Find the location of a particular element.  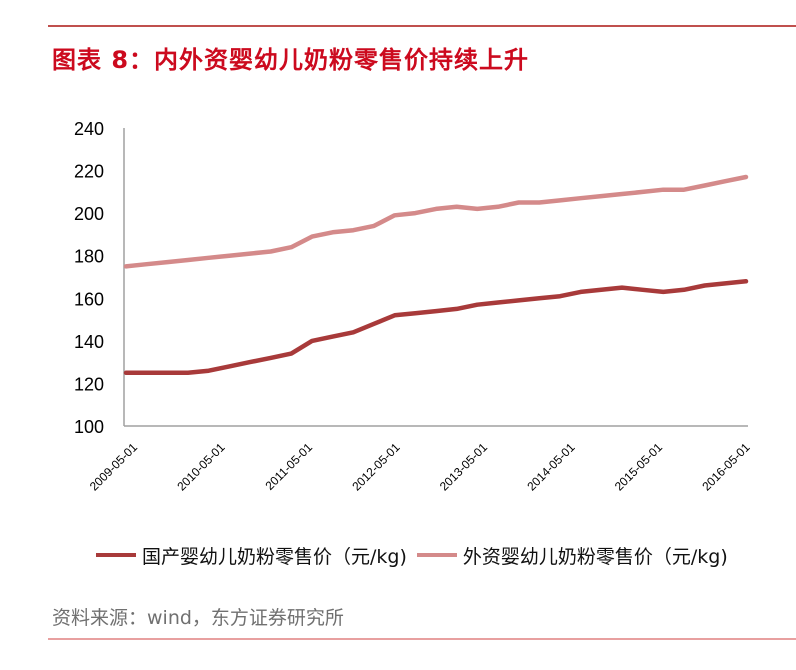

x-tick-label: 2009-05-01 is located at coordinates (114, 467).